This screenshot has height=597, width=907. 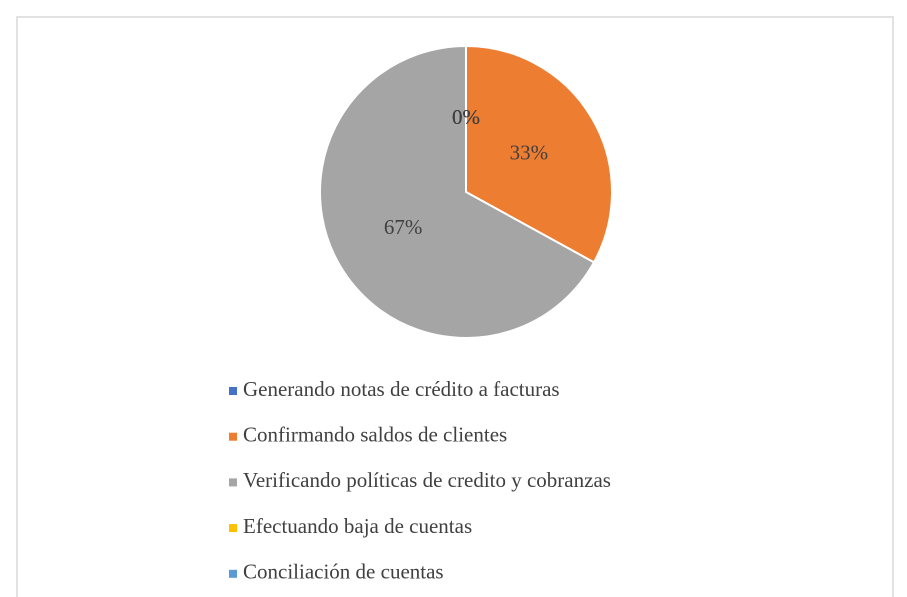 I want to click on legend-label: Conciliación de cuentas, so click(x=343, y=572).